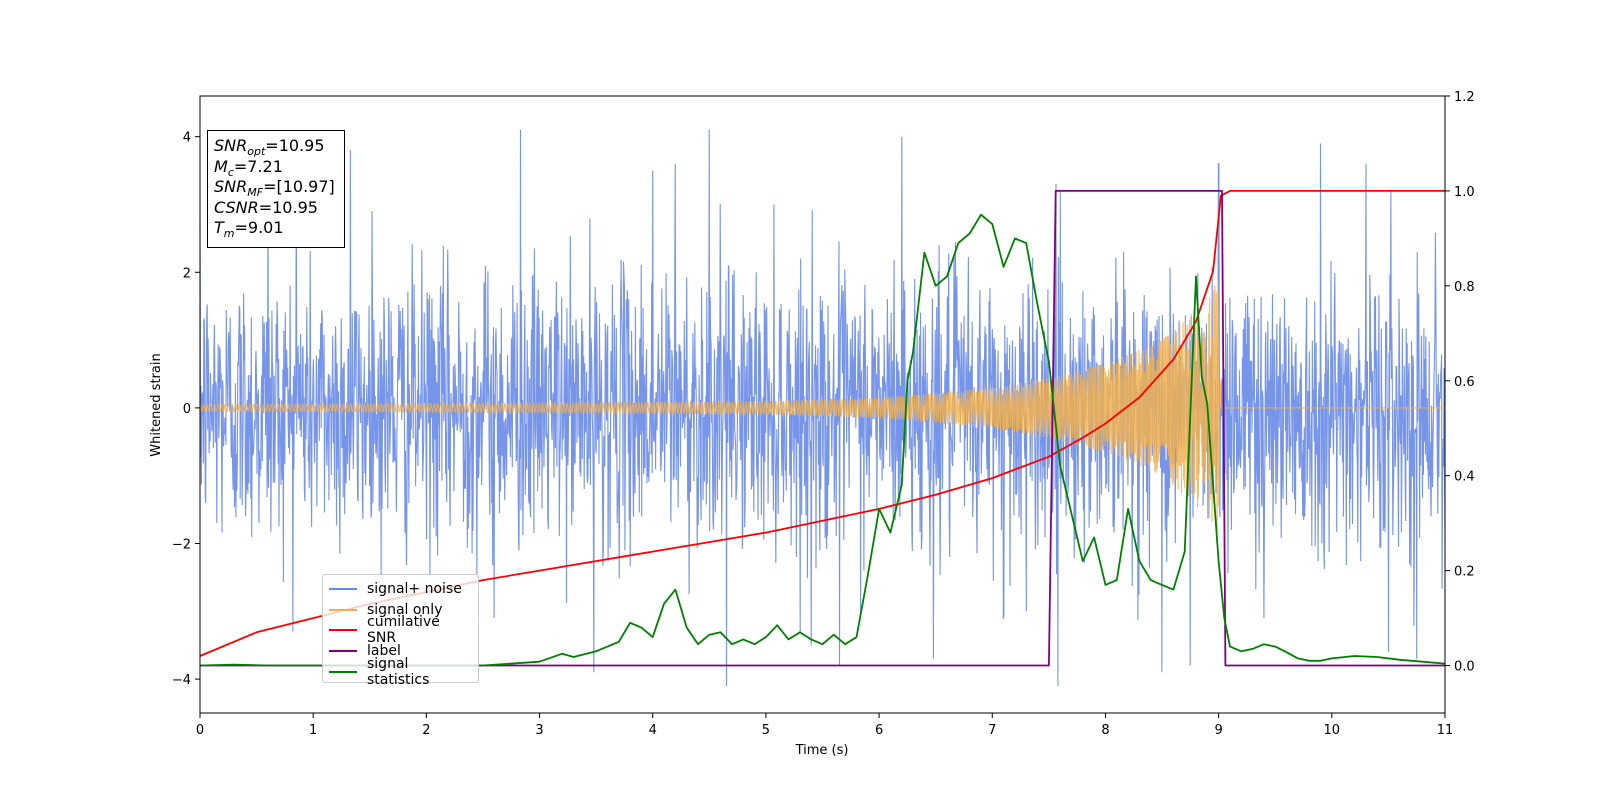 The width and height of the screenshot is (1600, 800). What do you see at coordinates (249, 229) in the screenshot?
I see `merger-time-row: Tm=9.01` at bounding box center [249, 229].